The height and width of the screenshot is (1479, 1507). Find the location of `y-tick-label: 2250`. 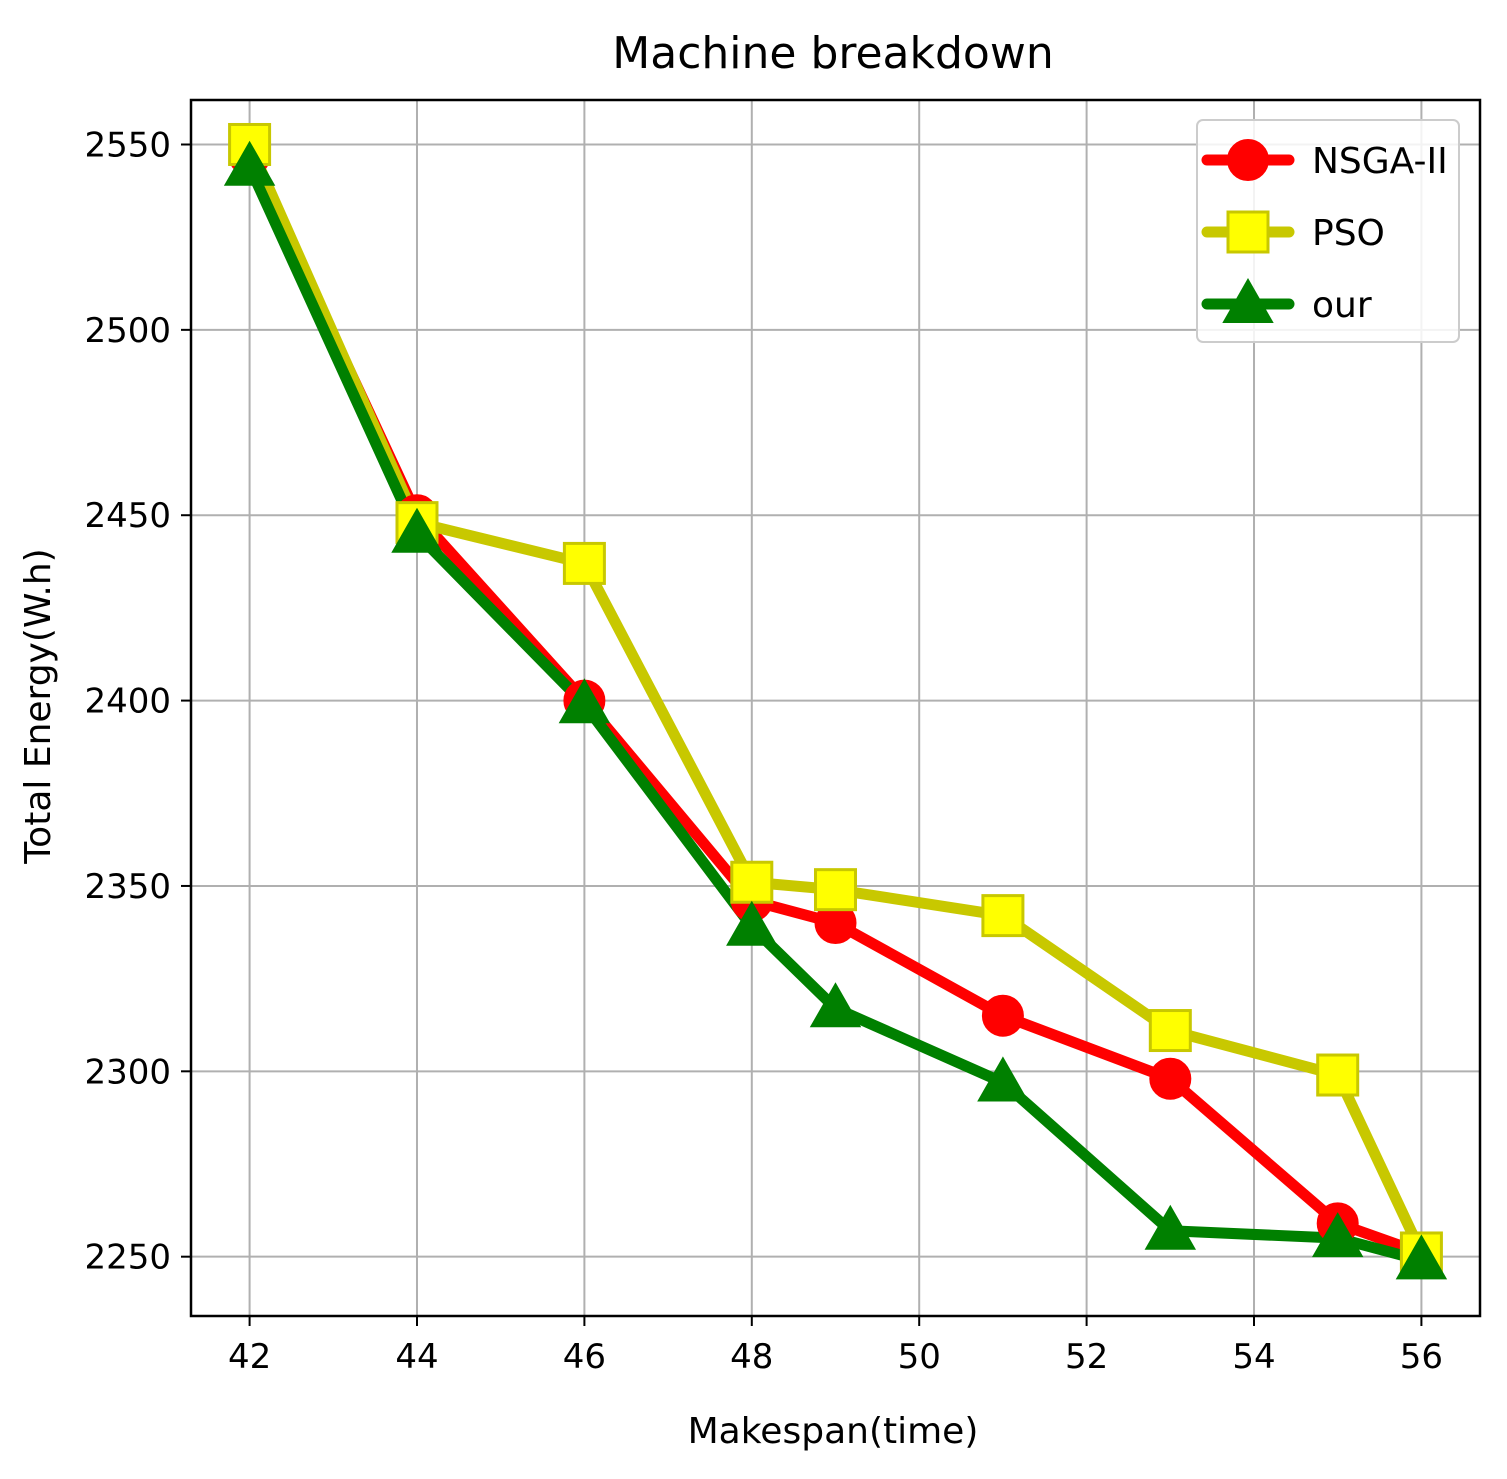

y-tick-label: 2250 is located at coordinates (127, 1258).